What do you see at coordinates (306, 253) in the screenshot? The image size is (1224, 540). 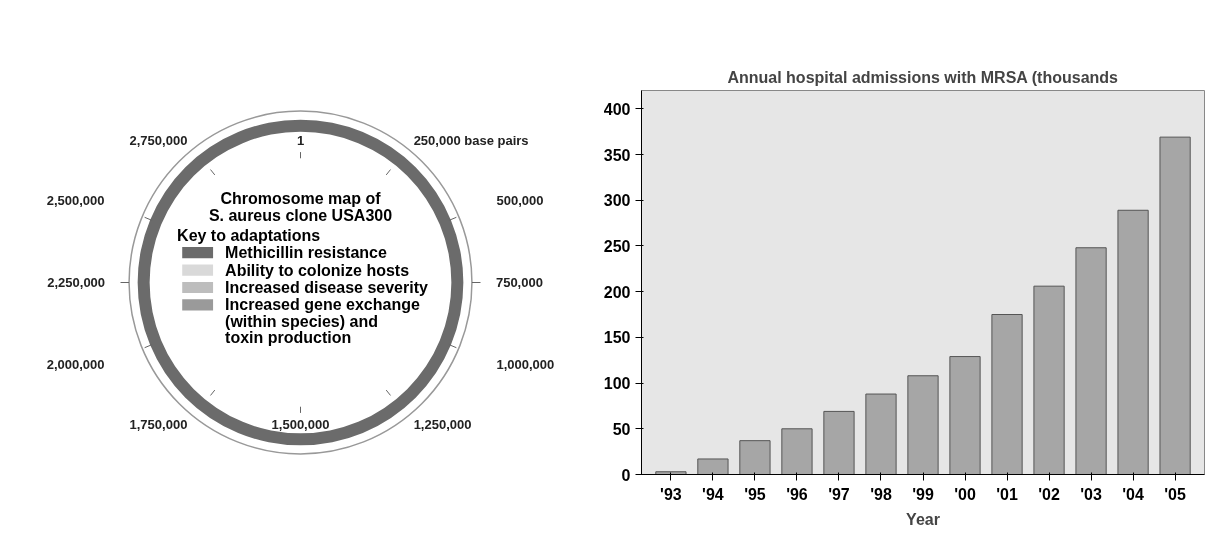 I see `category-label: Methicillin resistance` at bounding box center [306, 253].